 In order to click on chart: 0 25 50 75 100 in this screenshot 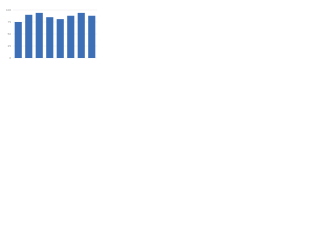, I will do `click(51, 34)`.